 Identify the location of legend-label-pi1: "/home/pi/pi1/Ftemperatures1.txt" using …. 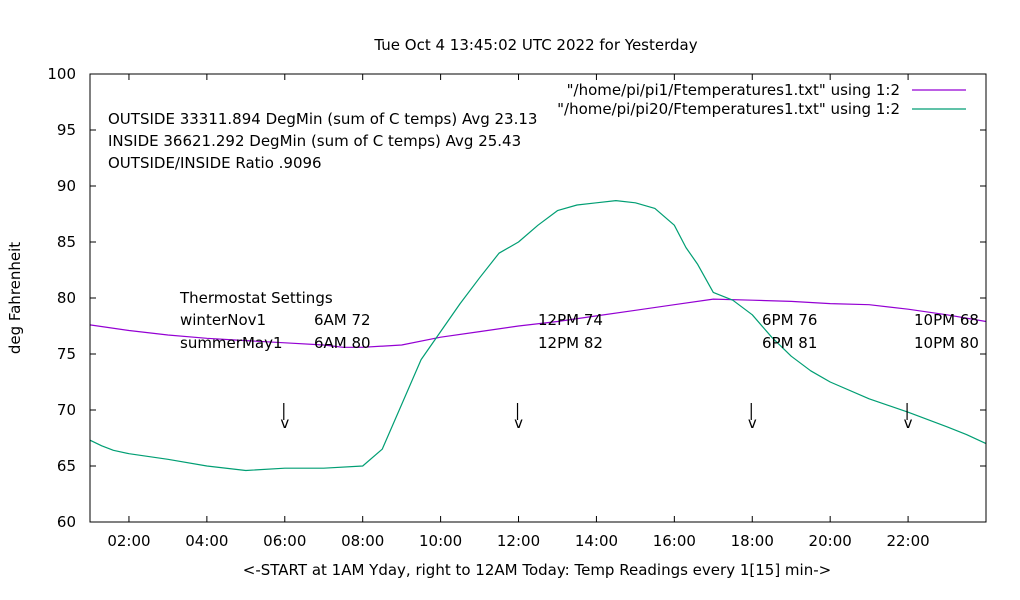
(733, 90).